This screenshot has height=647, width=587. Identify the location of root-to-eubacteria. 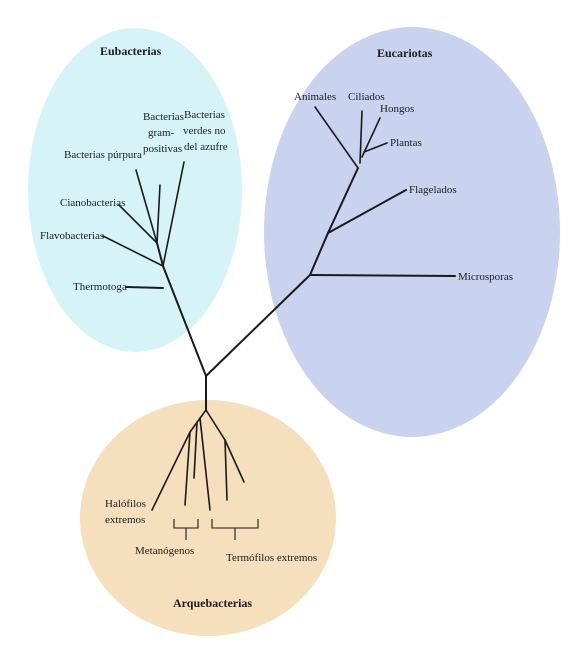
(184, 321).